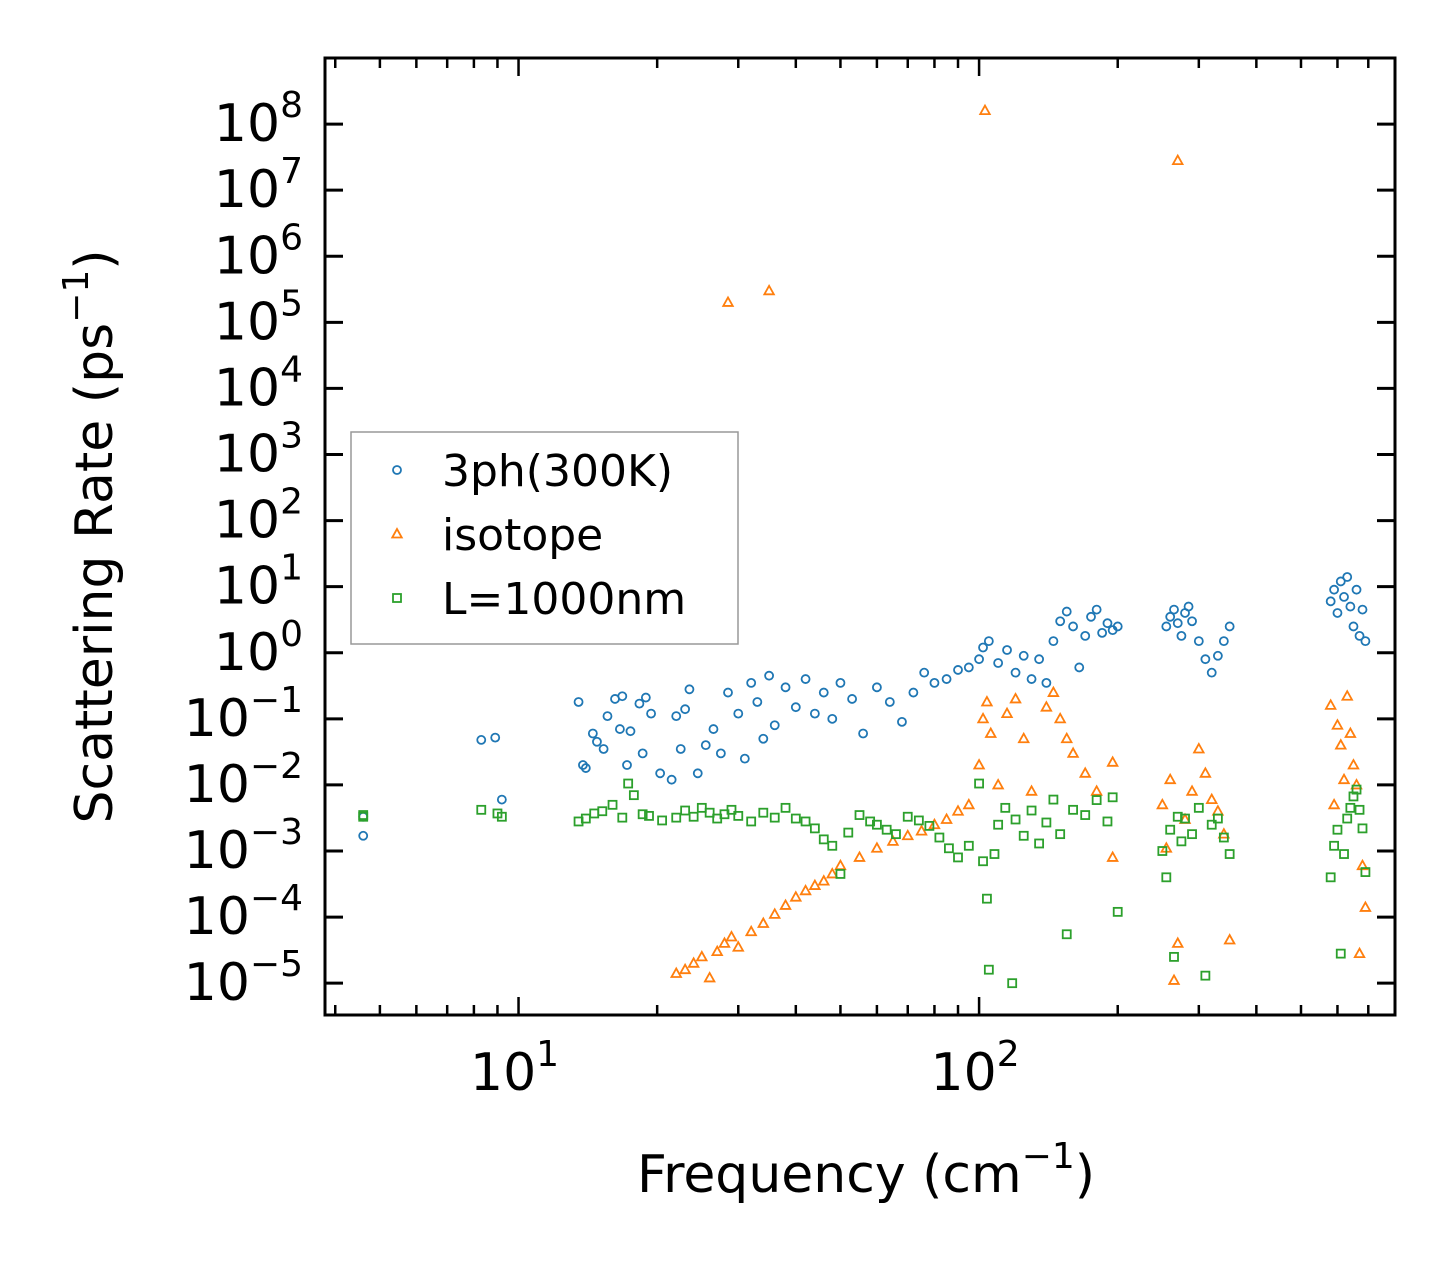 This screenshot has width=1455, height=1269. Describe the element at coordinates (258, 648) in the screenshot. I see `y-tick-label: 10⁰` at that location.